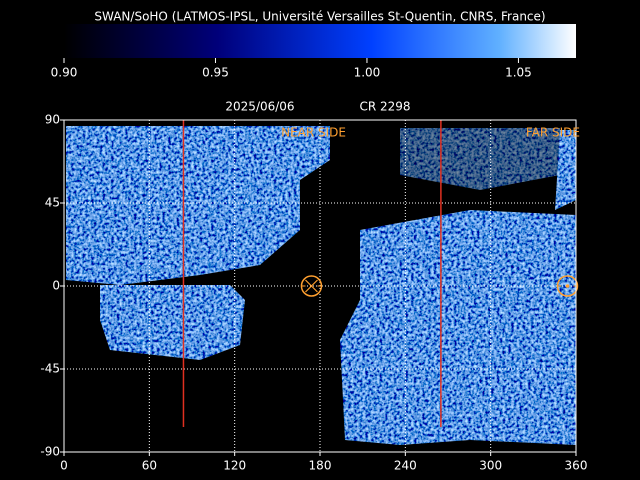  I want to click on x-tick-label: 0, so click(64, 466).